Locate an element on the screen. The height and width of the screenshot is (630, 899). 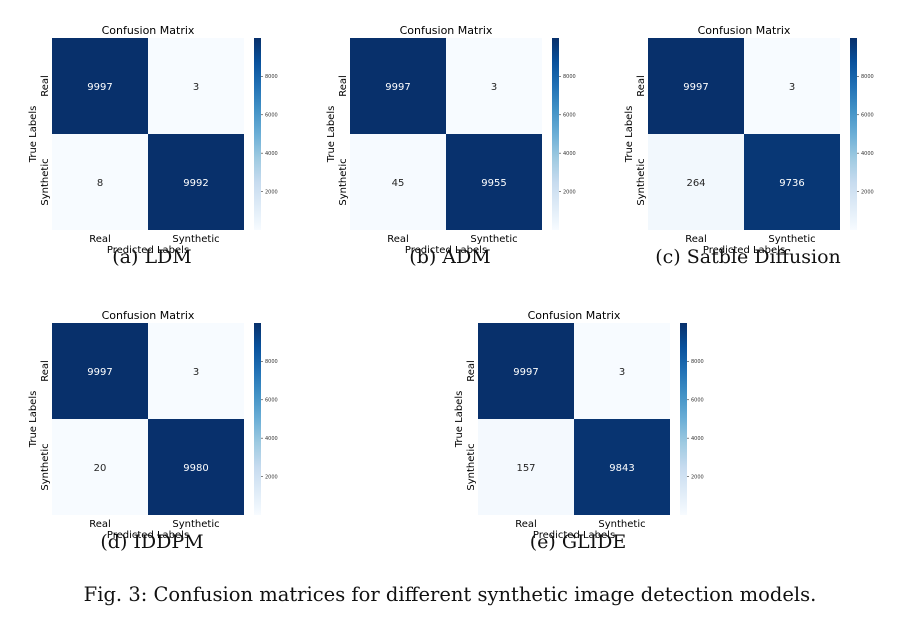
cell-value-1-1: 9980 is located at coordinates (195, 468).